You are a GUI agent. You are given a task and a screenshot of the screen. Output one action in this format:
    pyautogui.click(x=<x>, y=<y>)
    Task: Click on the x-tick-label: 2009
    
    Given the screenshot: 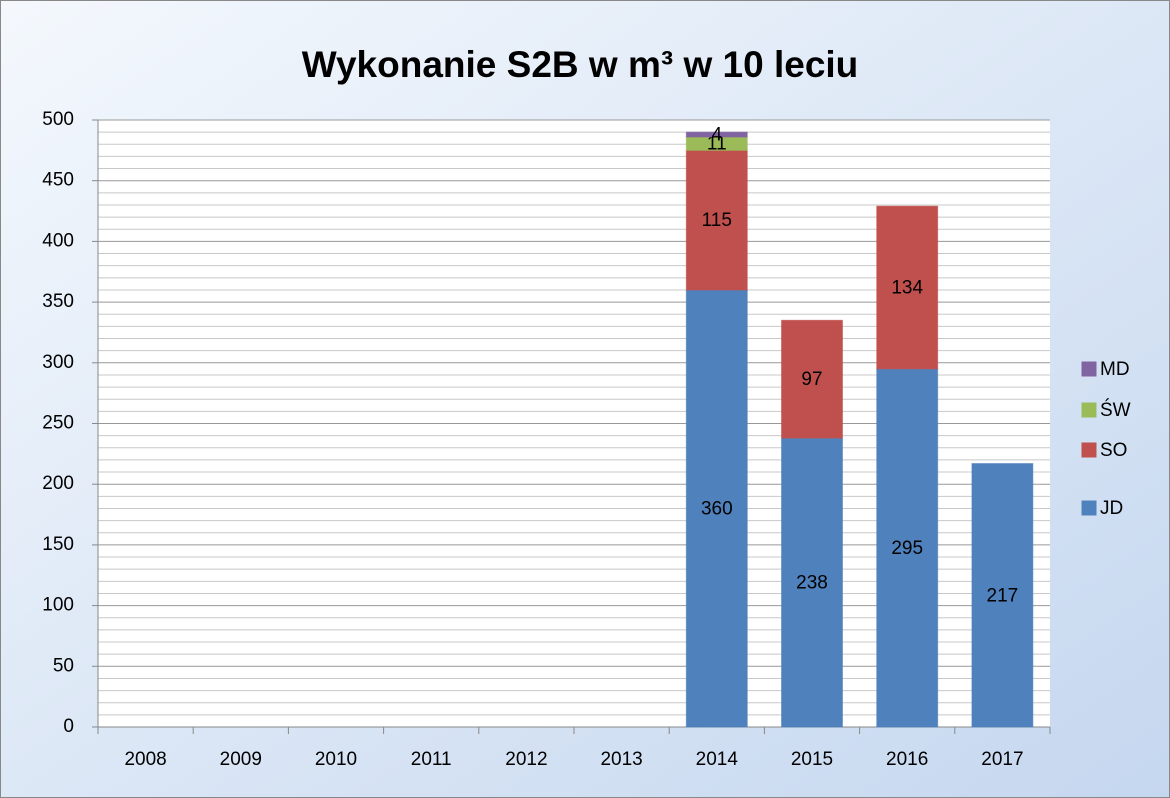 What is the action you would take?
    pyautogui.click(x=241, y=759)
    